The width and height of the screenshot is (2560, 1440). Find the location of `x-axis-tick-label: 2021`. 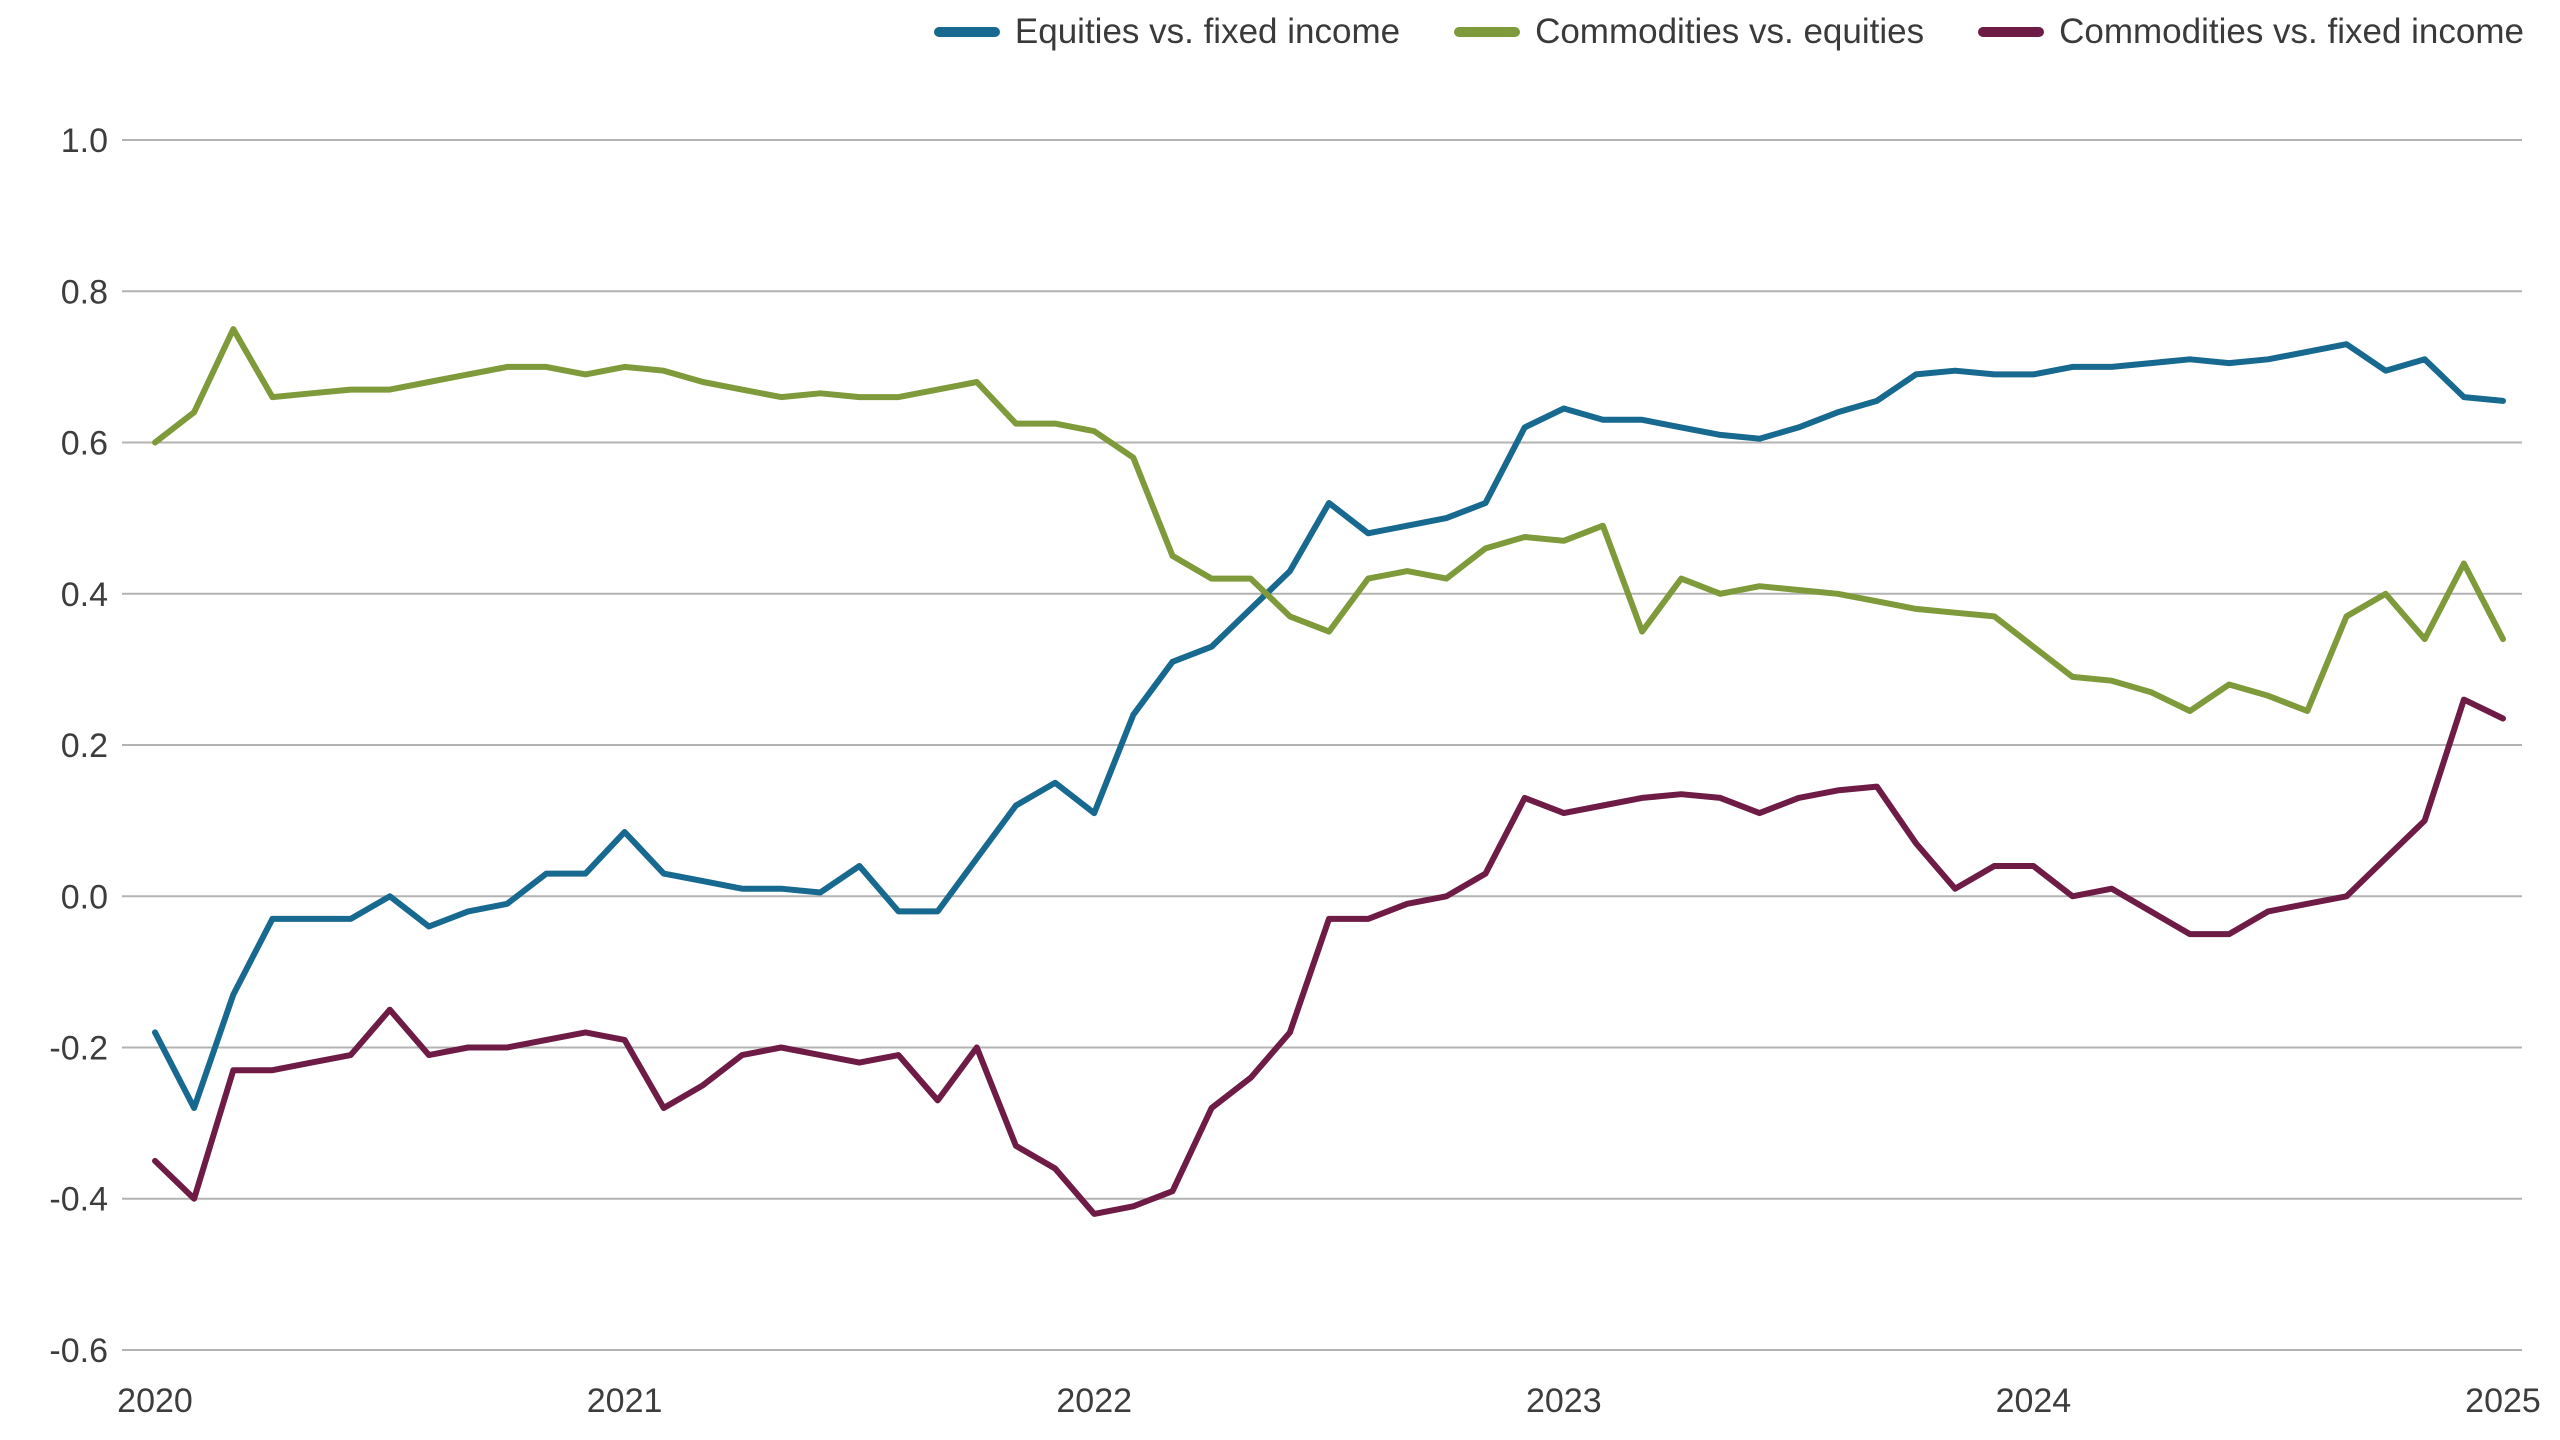

x-axis-tick-label: 2021 is located at coordinates (625, 1401).